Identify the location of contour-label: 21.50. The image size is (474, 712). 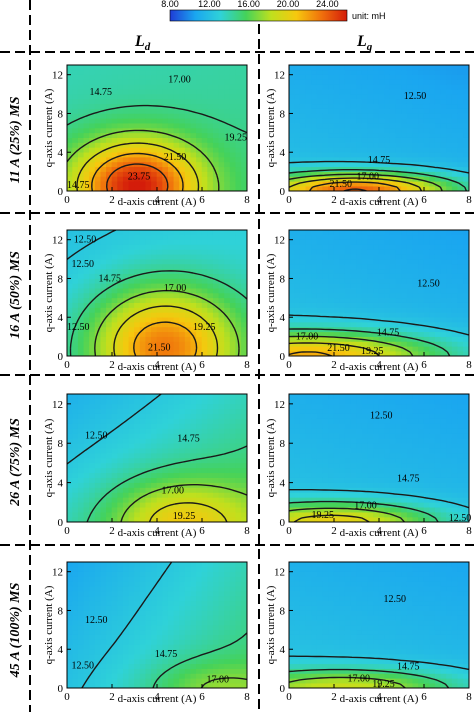
(175, 157).